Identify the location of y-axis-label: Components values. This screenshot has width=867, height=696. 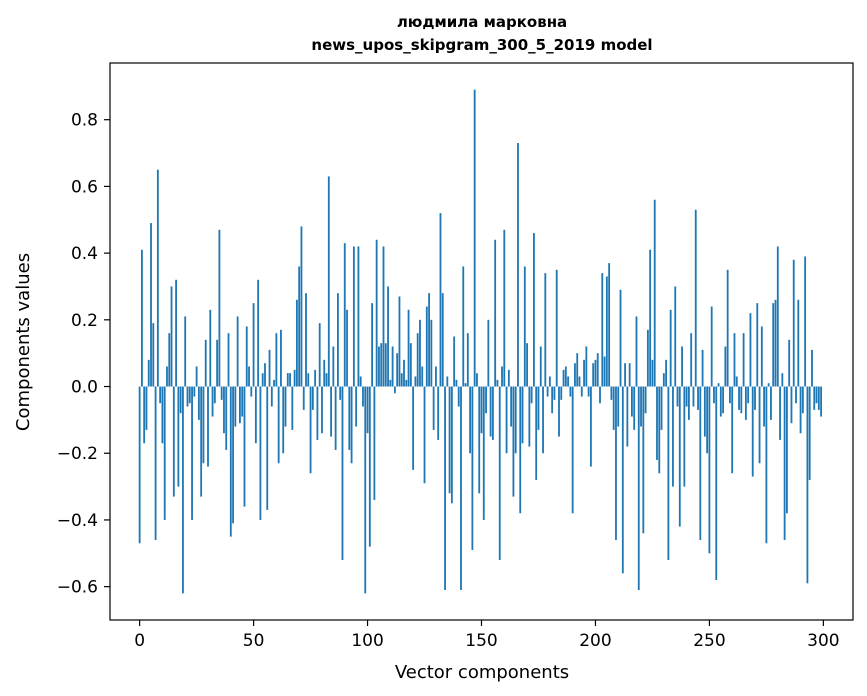
(23, 342).